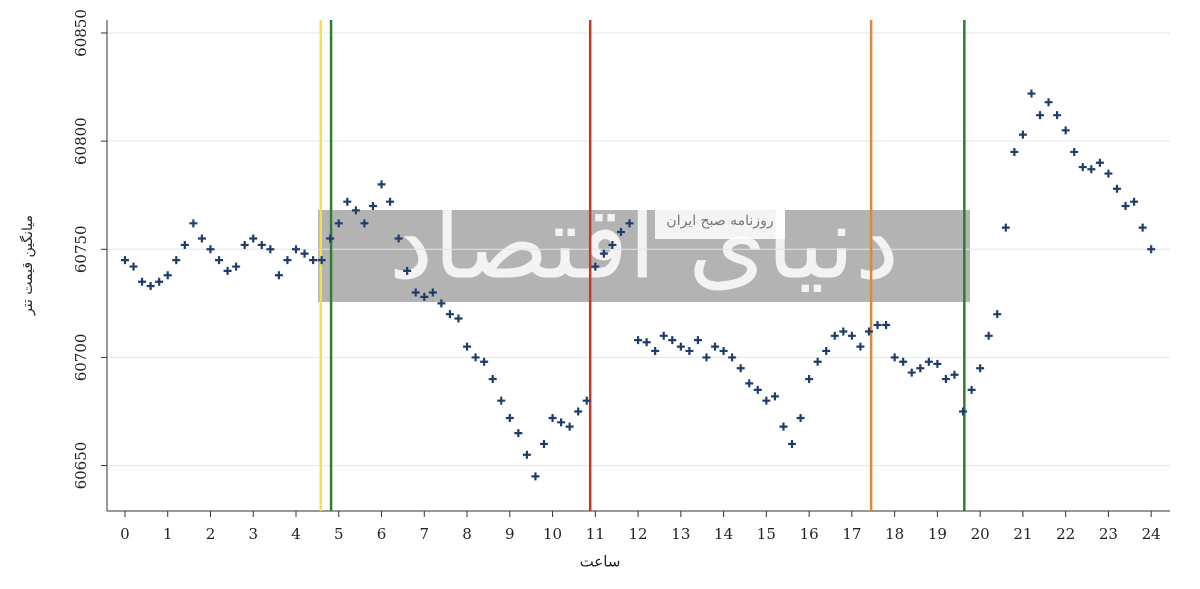  What do you see at coordinates (809, 534) in the screenshot?
I see `x-tick-label: 16` at bounding box center [809, 534].